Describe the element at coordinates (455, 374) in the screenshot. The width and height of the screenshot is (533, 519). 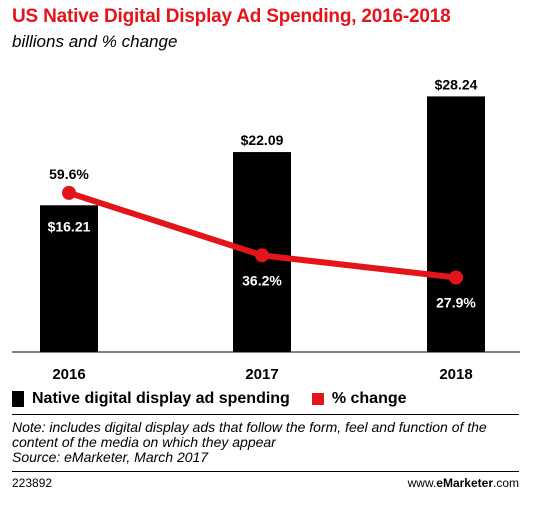
I see `x-tick-2018: 2018` at that location.